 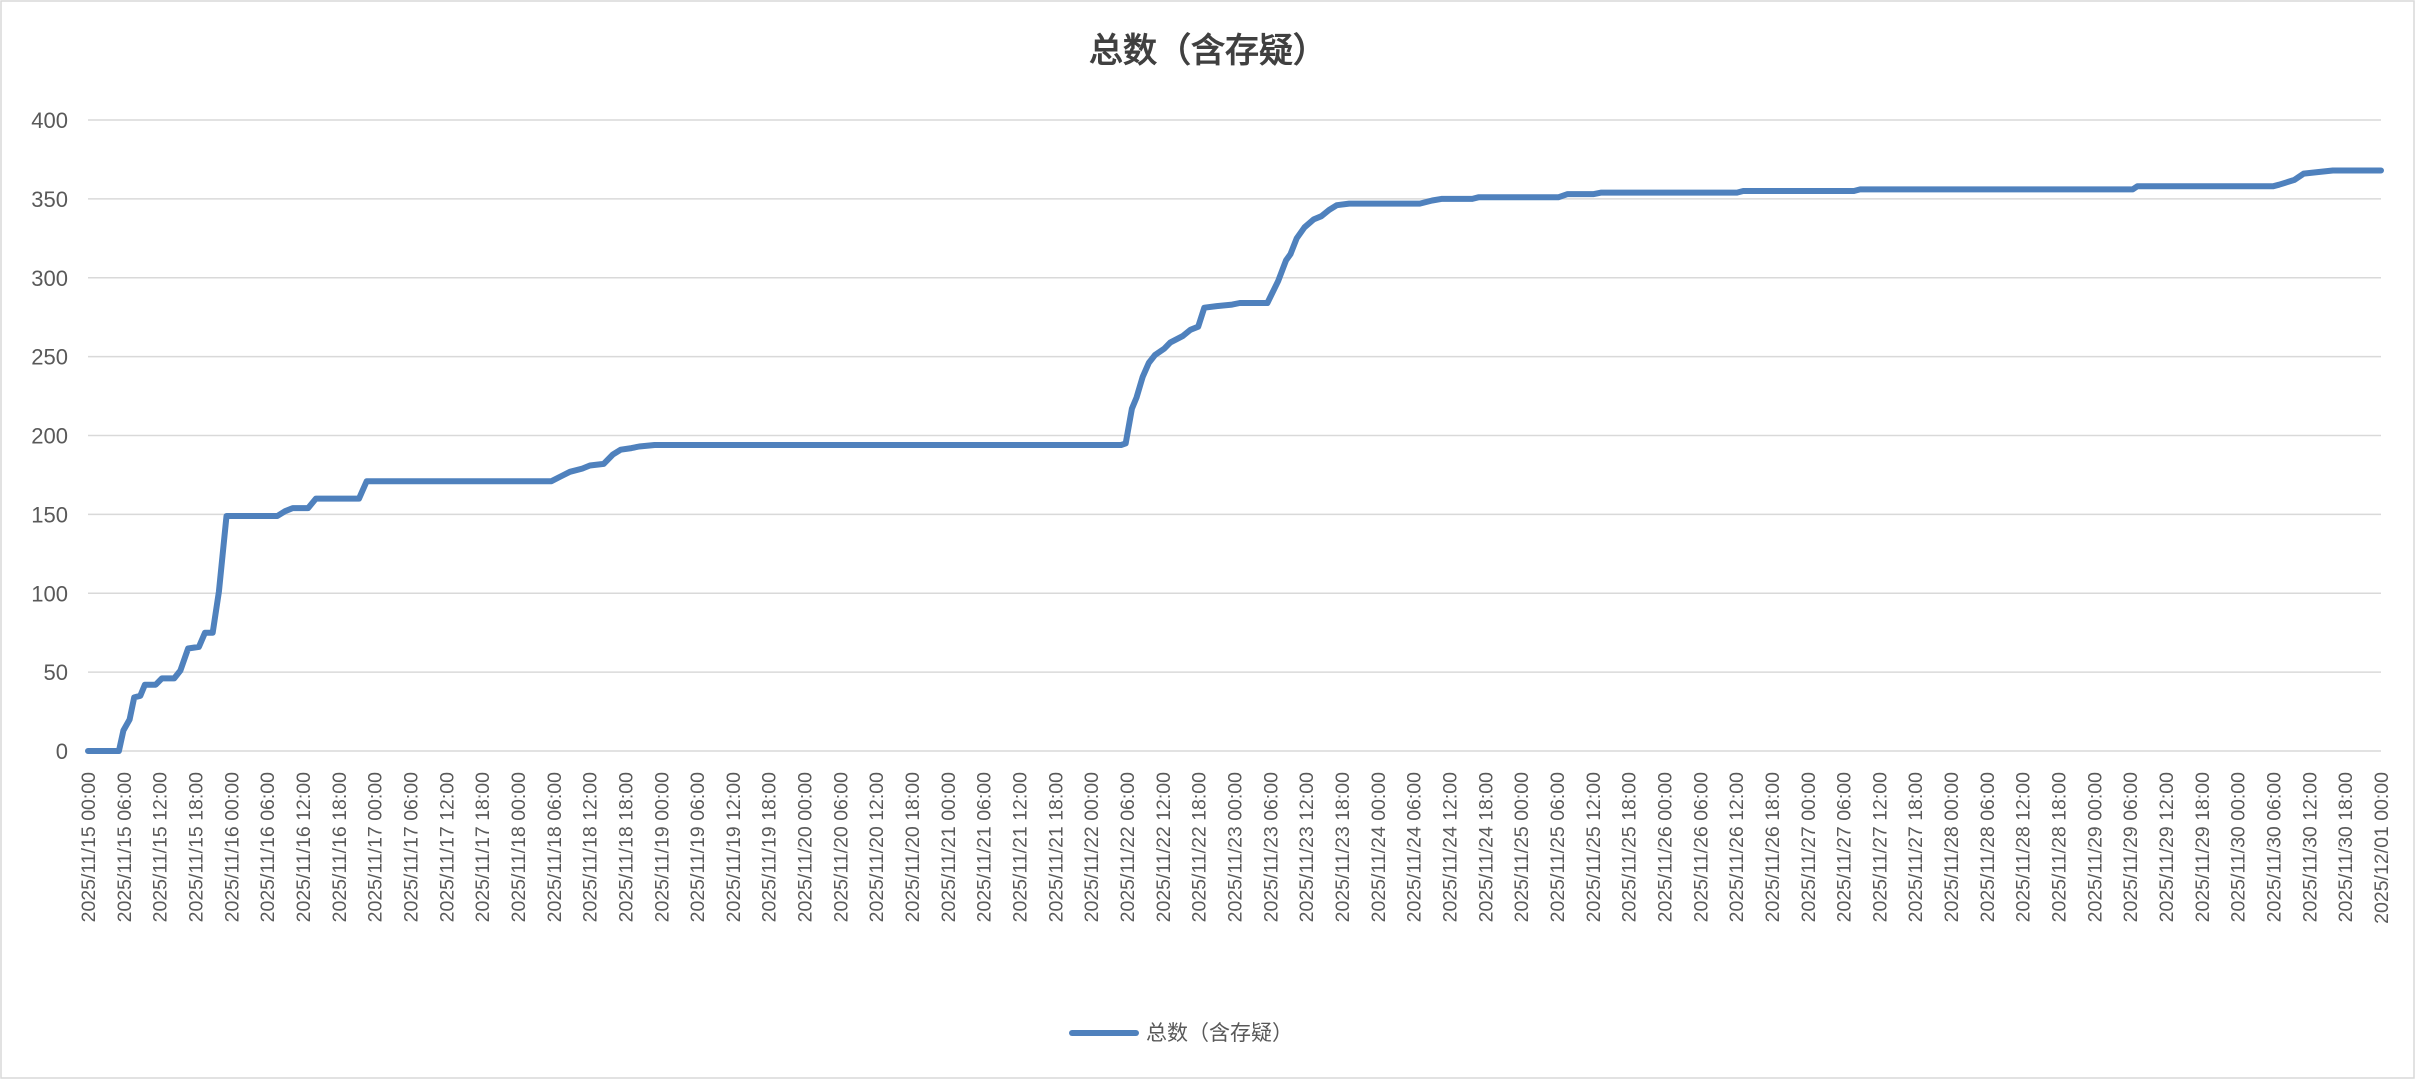 I want to click on x-tick-label: 2025/11/29 18:00, so click(x=2203, y=847).